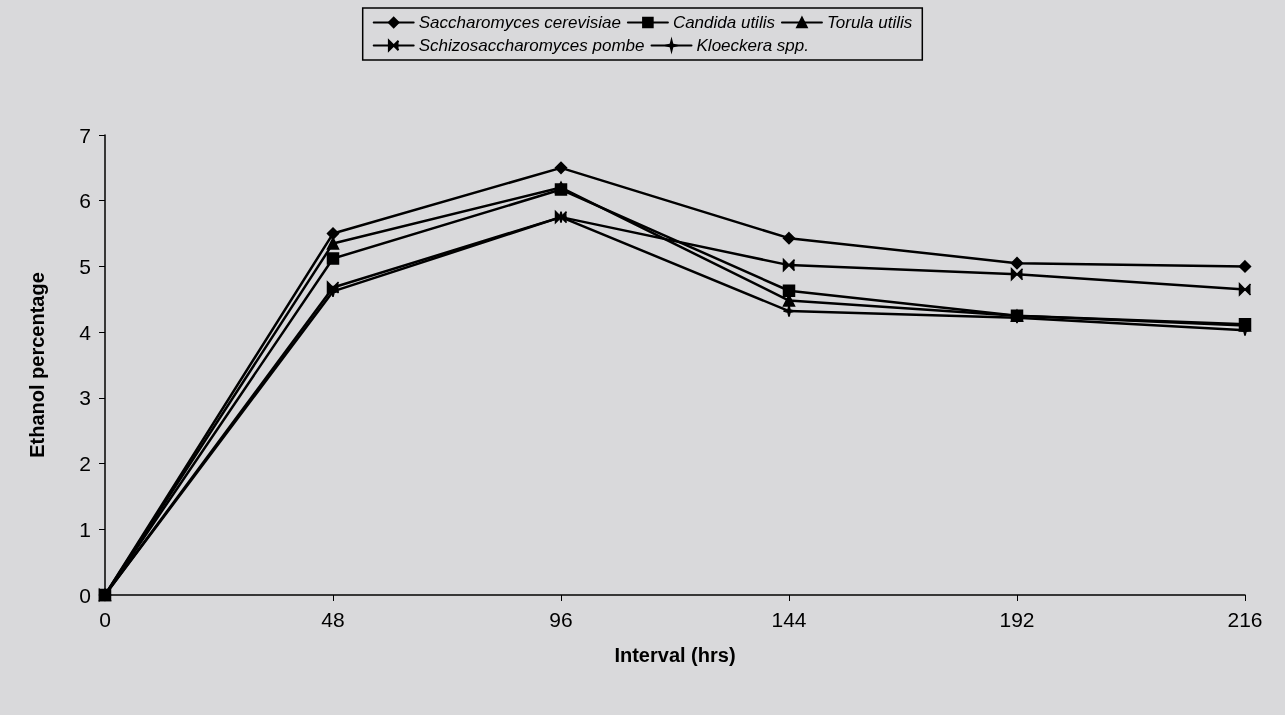 Image resolution: width=1285 pixels, height=715 pixels. Describe the element at coordinates (85, 595) in the screenshot. I see `y-tick-label: 0` at that location.